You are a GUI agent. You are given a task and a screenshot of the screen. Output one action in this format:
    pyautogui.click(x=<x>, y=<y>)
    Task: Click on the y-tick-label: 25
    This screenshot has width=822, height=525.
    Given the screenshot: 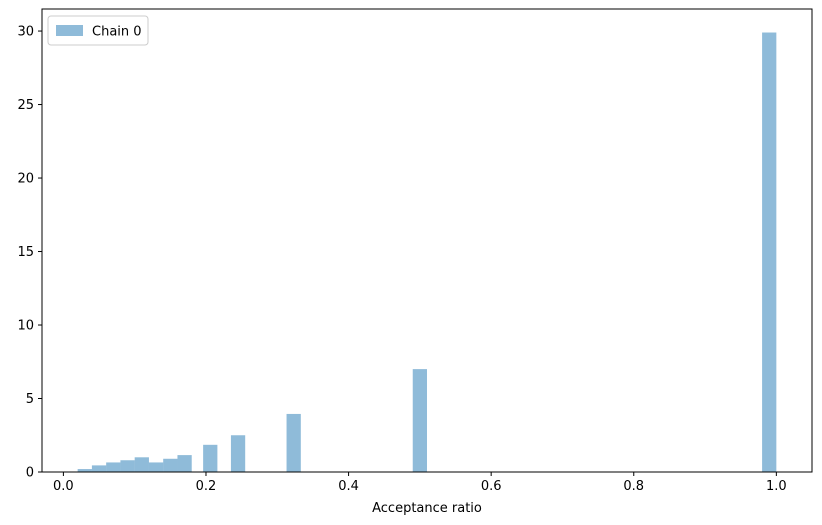 What is the action you would take?
    pyautogui.click(x=25, y=105)
    